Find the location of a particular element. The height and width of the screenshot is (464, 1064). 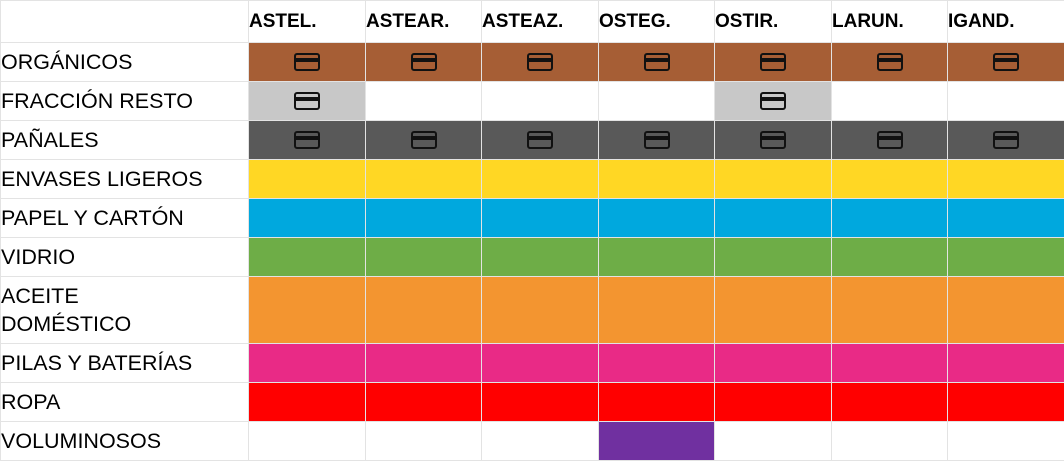

table-row: PAÑALES is located at coordinates (532, 140).